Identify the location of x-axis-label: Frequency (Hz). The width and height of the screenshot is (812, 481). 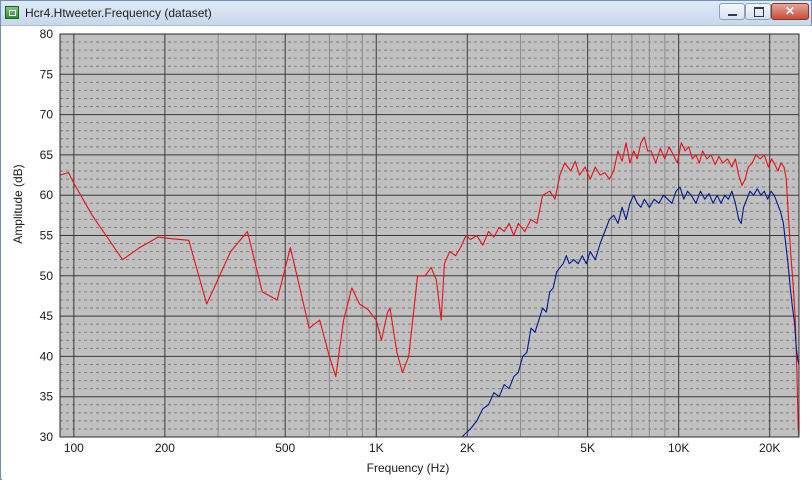
(408, 468).